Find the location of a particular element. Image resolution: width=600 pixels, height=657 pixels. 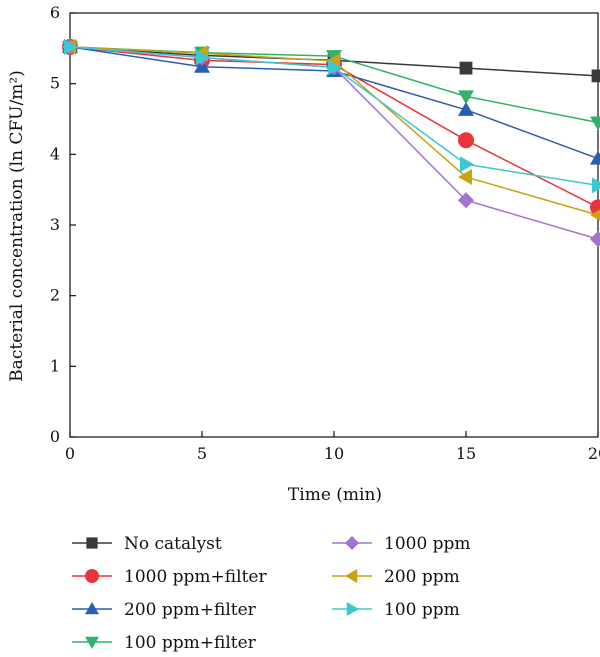

legend-label: 100 ppm is located at coordinates (422, 610).